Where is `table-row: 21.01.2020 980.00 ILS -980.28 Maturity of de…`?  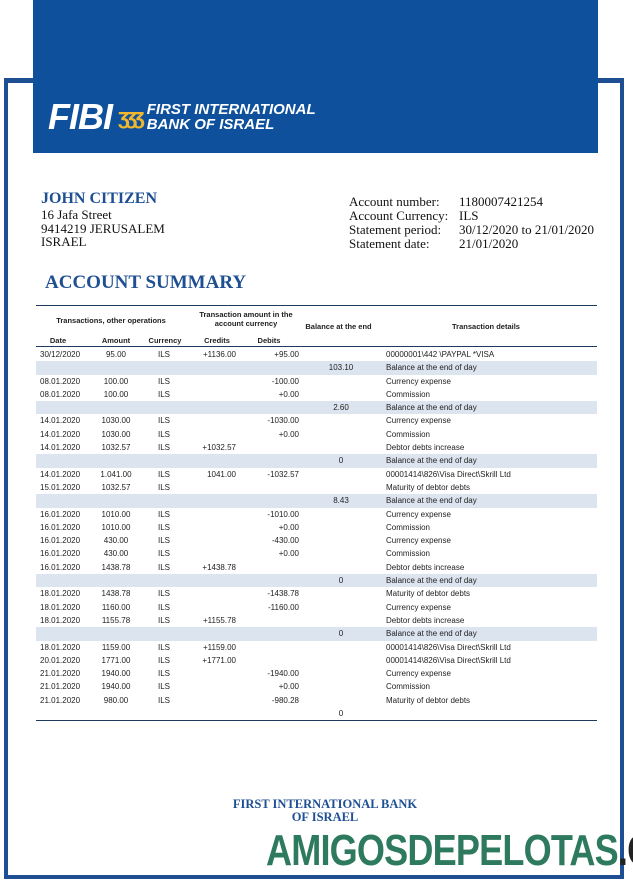 table-row: 21.01.2020 980.00 ILS -980.28 Maturity of de… is located at coordinates (316, 700).